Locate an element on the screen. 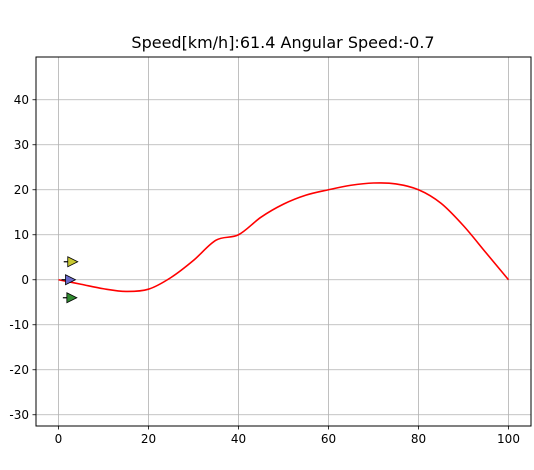 The width and height of the screenshot is (534, 470). x-tick-label: 20 is located at coordinates (148, 439).